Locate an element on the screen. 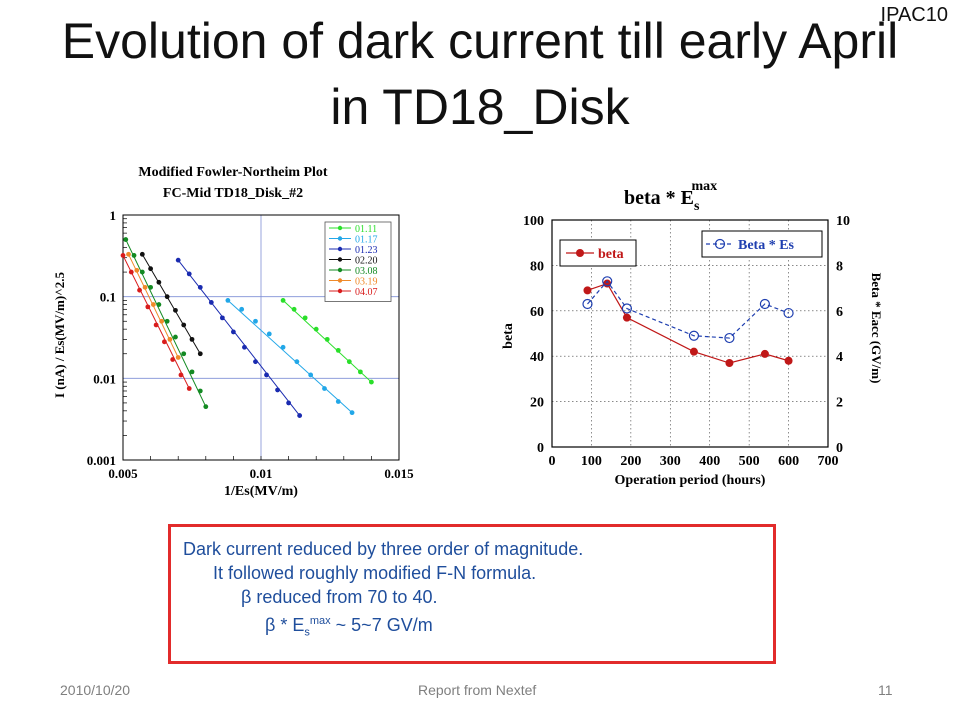  summary-line-4-prefix: * E is located at coordinates (290, 625).